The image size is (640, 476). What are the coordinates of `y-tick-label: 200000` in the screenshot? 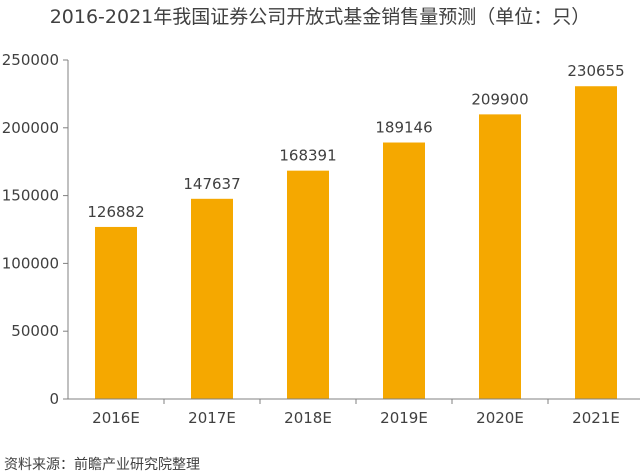 It's located at (30, 128).